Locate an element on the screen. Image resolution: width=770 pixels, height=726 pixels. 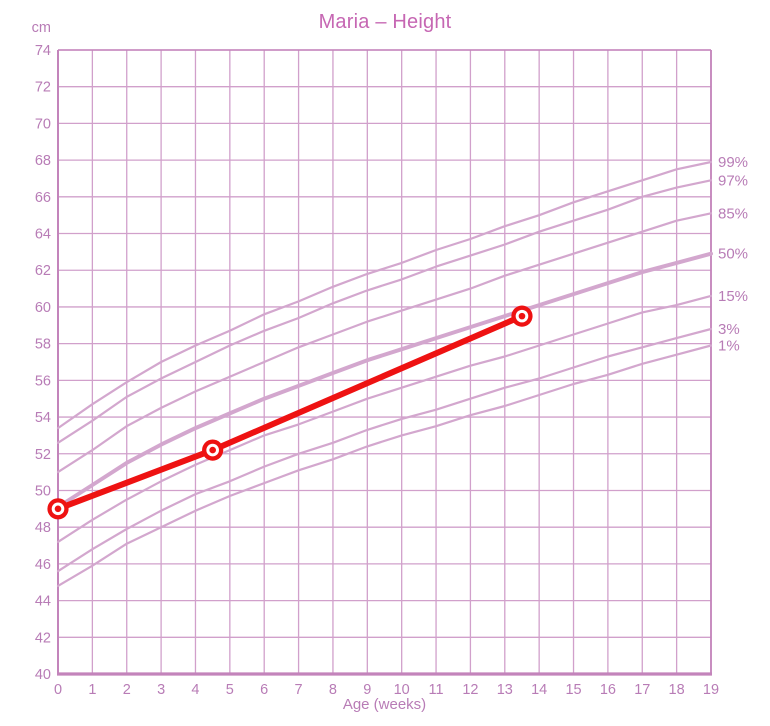
y-tick-label-74: 74 is located at coordinates (43, 51).